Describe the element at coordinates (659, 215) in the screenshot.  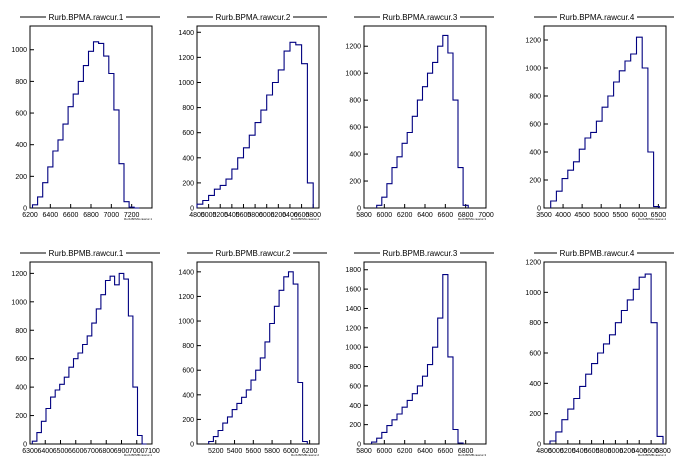
I see `x-tick-label: 6500` at that location.